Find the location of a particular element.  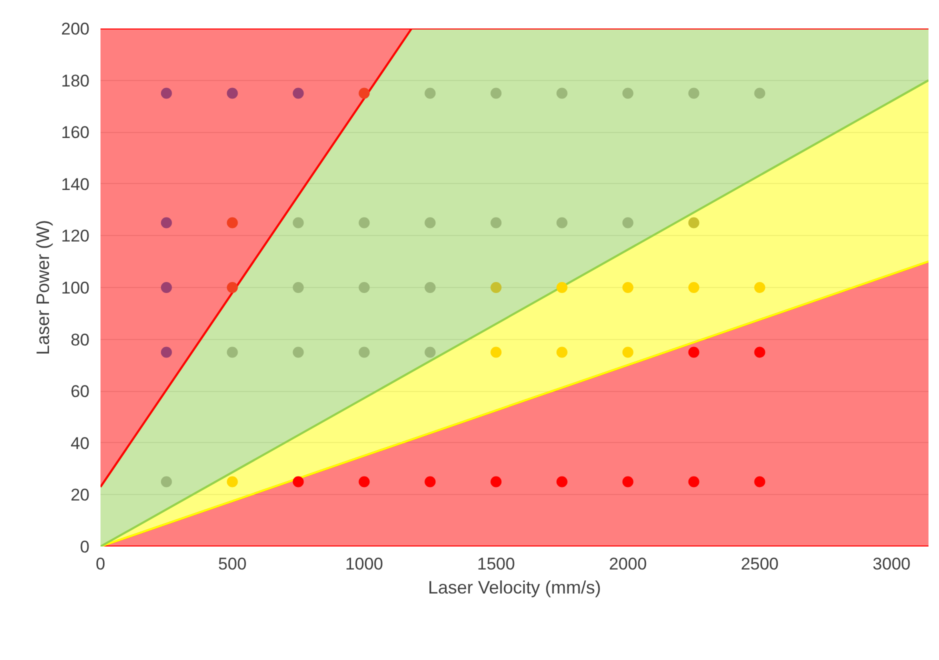

y-tick-label: 120 is located at coordinates (75, 236).